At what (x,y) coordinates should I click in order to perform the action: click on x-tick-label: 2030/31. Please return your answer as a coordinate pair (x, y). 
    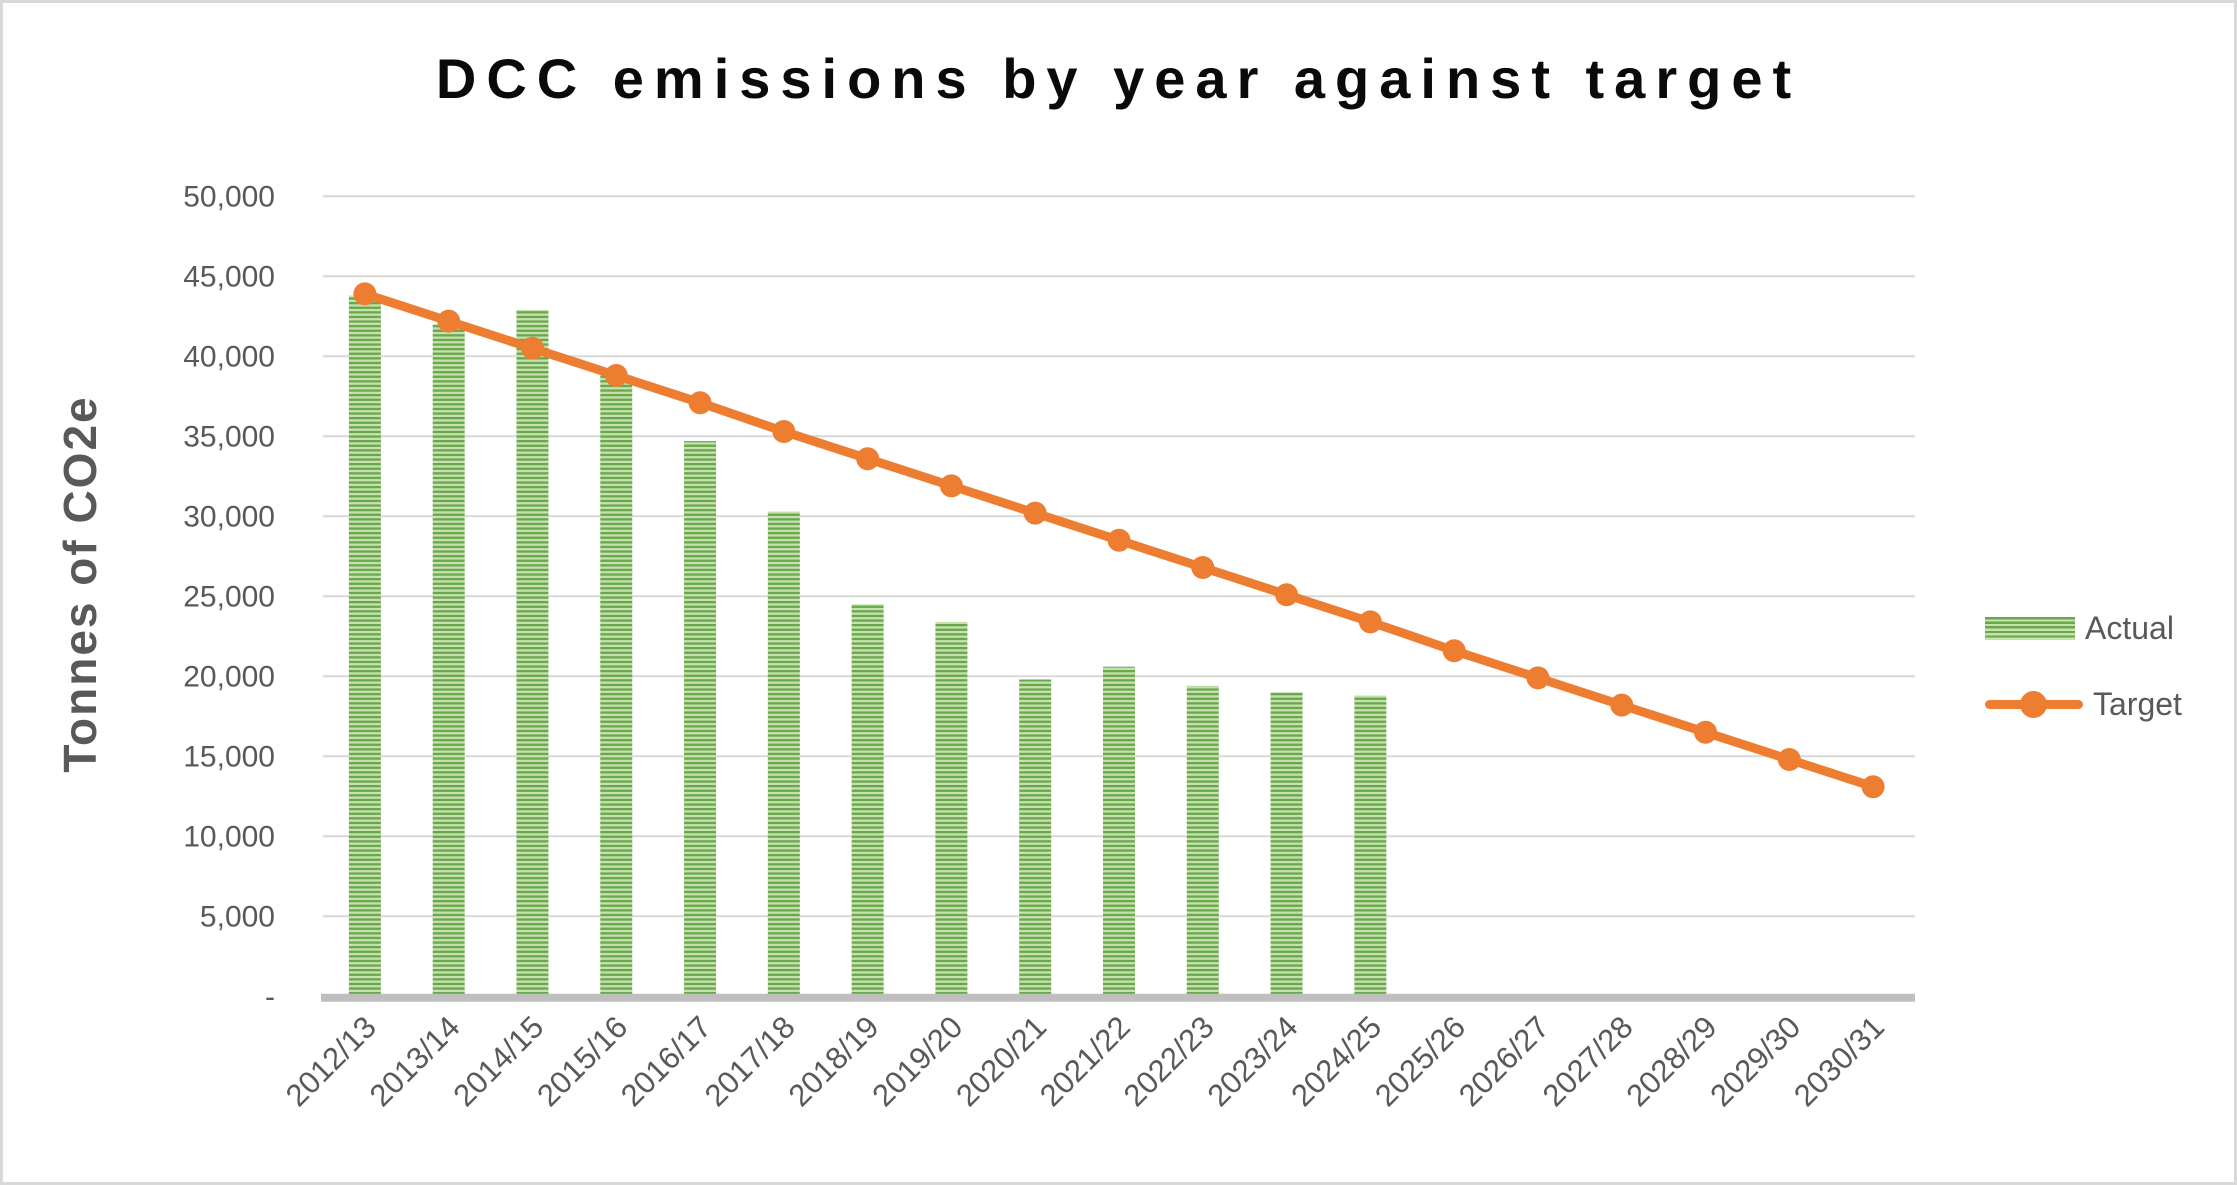
    Looking at the image, I should click on (1839, 1061).